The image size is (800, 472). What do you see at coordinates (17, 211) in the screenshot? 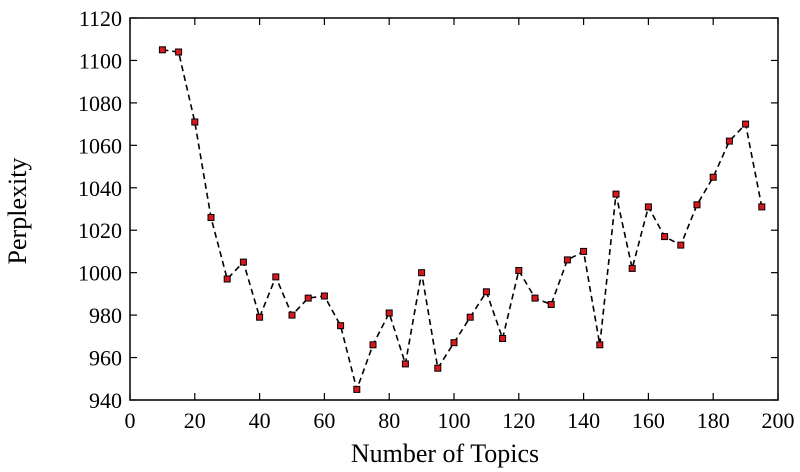
I see `y-axis-title: Perplexity` at bounding box center [17, 211].